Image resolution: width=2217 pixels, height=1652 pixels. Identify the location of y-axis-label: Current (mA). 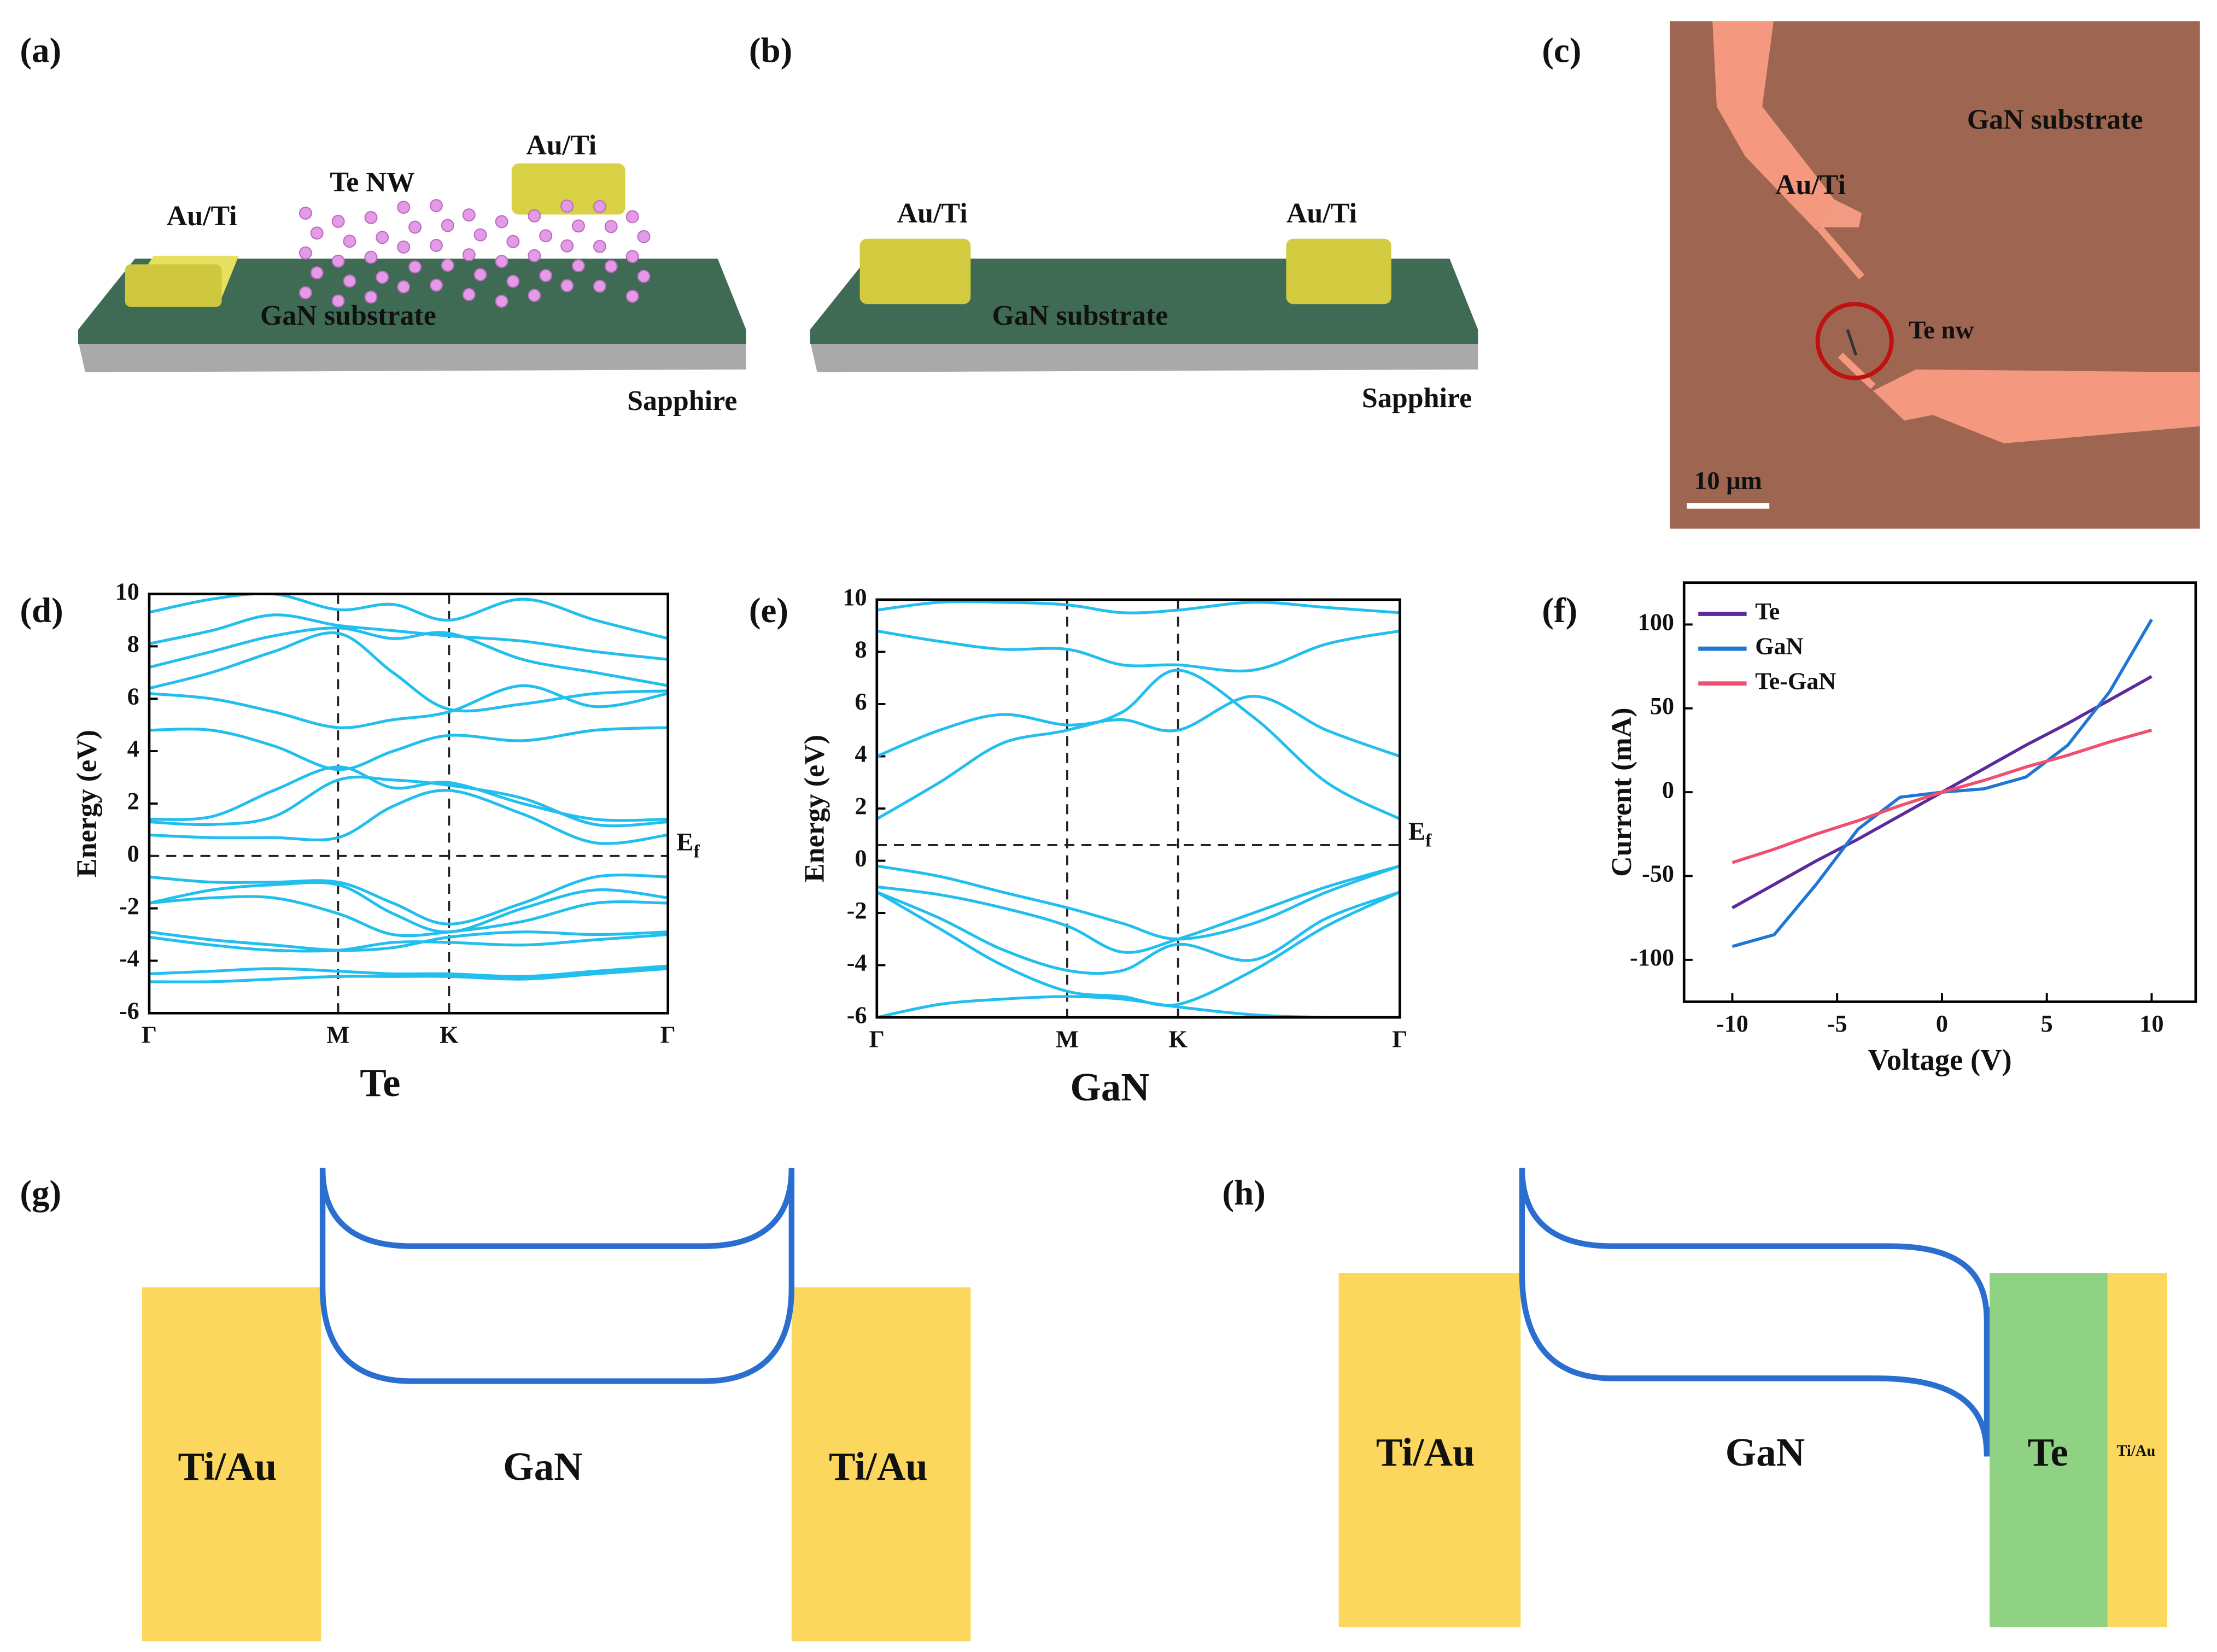
(1622, 792).